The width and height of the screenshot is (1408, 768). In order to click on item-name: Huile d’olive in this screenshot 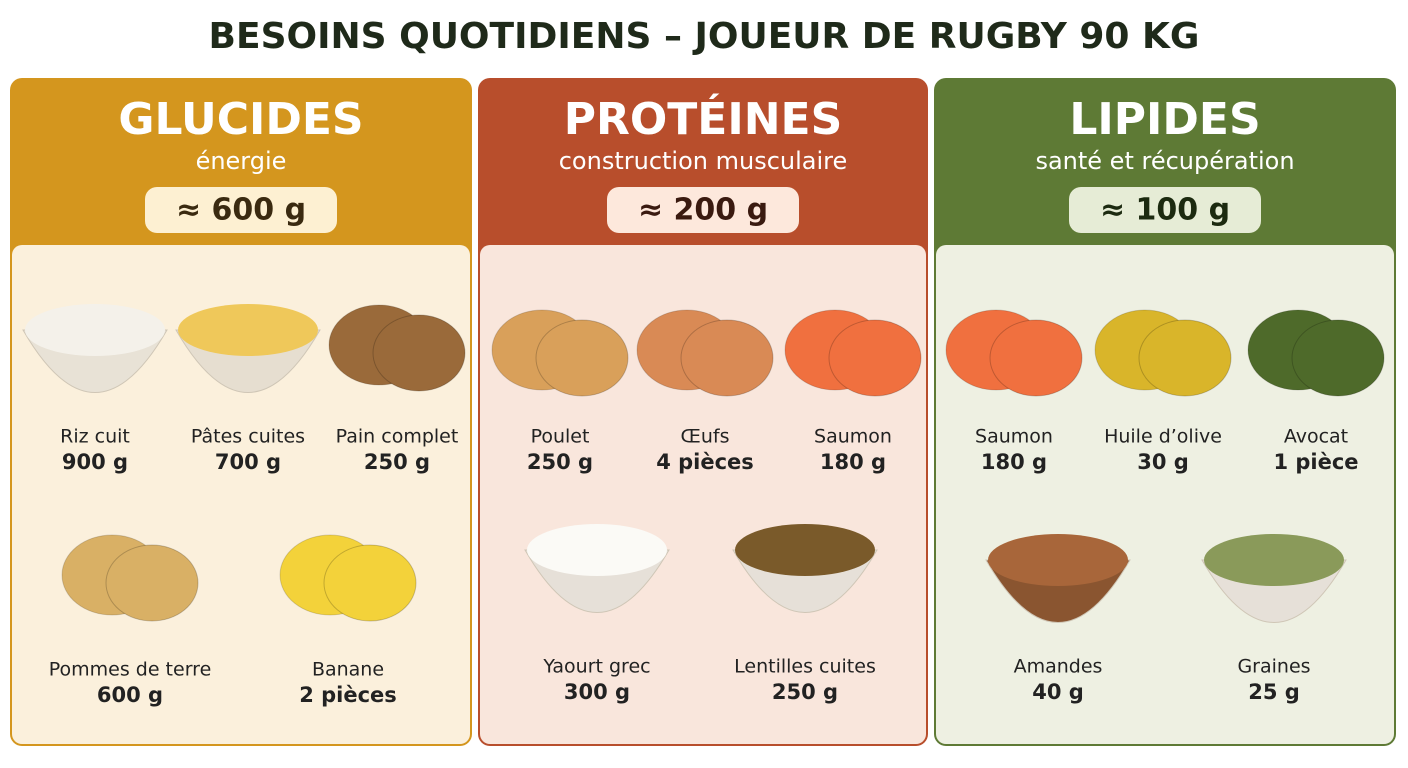, I will do `click(1163, 437)`.